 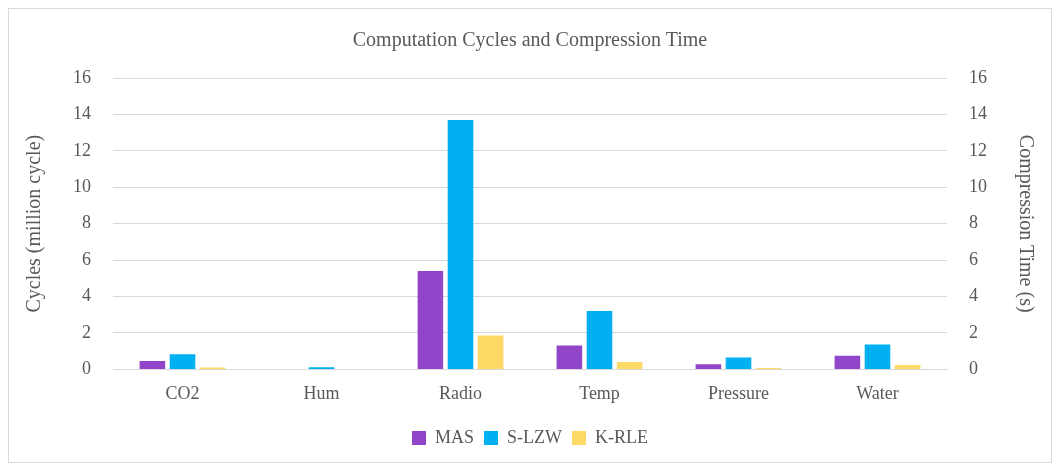 I want to click on x-tick-label: Temp, so click(x=599, y=392).